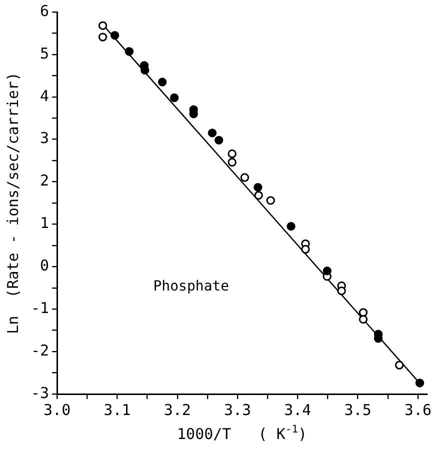 This screenshot has width=439, height=449. I want to click on y-tick-label: 2, so click(45, 181).